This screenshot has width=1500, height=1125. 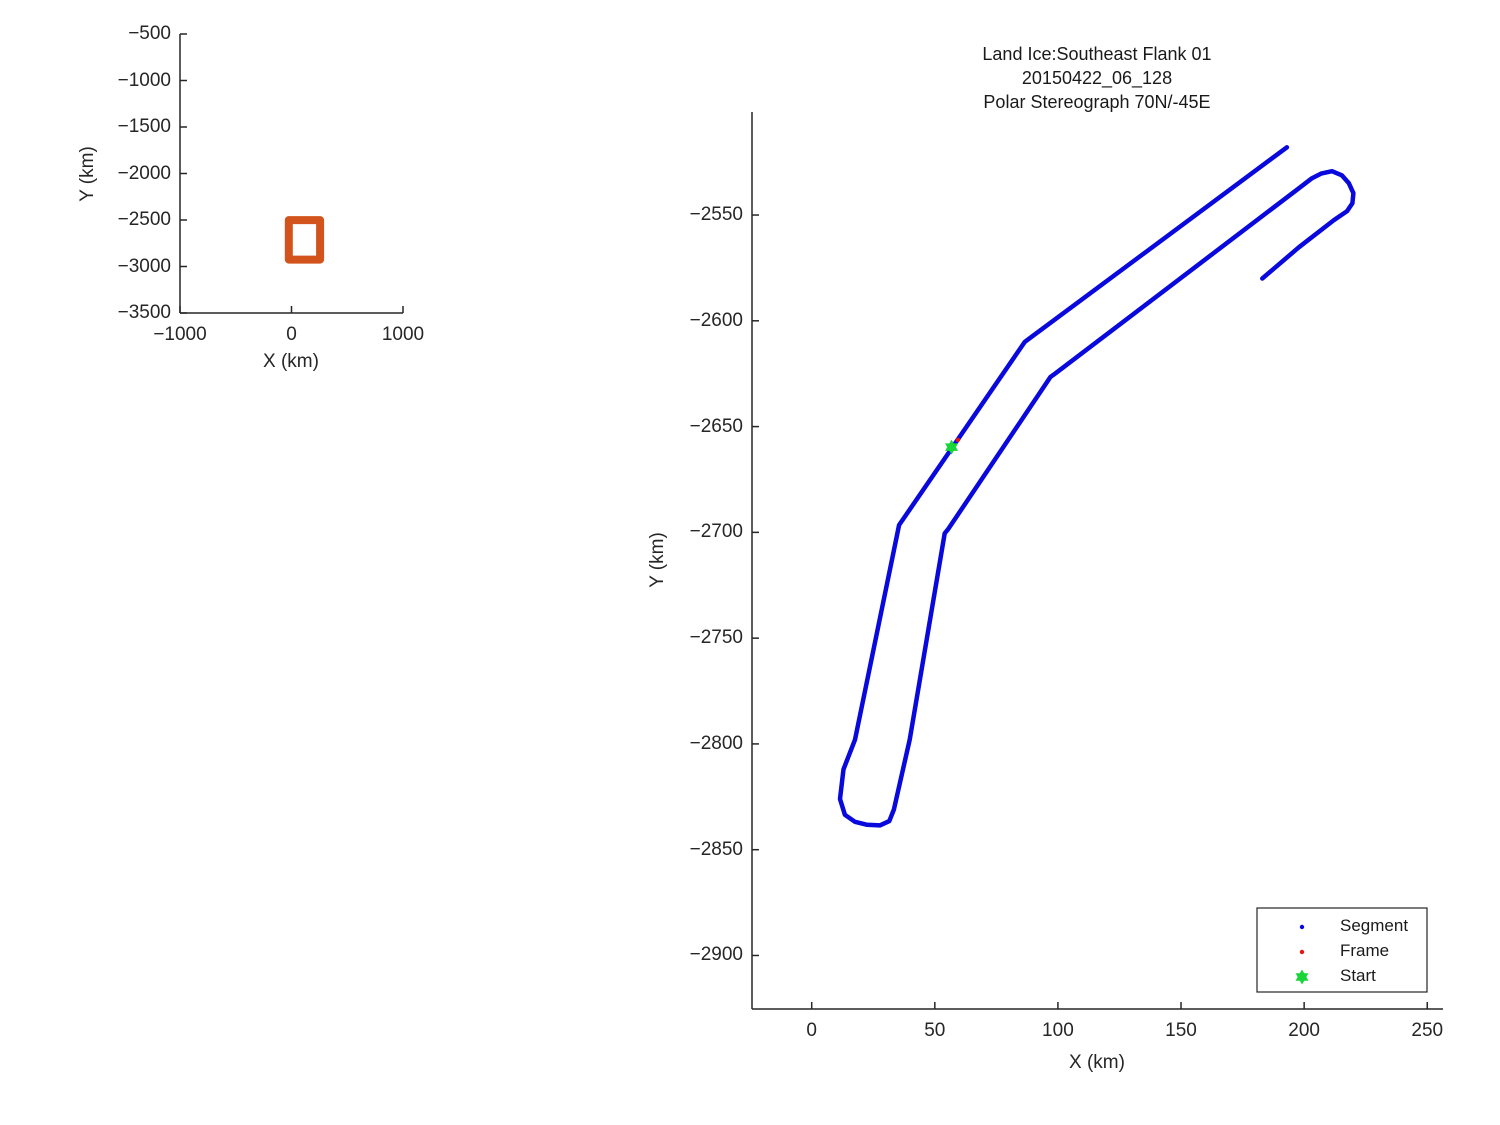 What do you see at coordinates (716, 426) in the screenshot?
I see `main-y-tick-label: −2650` at bounding box center [716, 426].